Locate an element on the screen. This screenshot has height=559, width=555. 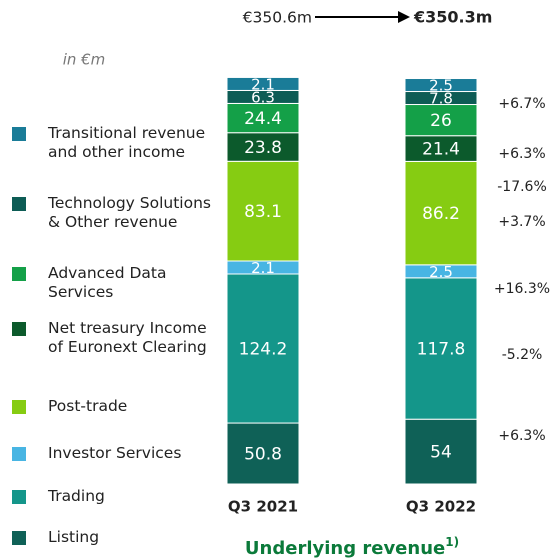
data-label: 117.8 is located at coordinates (441, 350).